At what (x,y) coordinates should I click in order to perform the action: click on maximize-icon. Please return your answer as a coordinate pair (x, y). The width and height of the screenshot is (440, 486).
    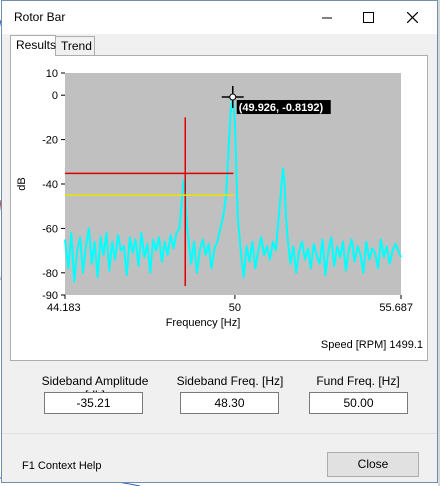
    Looking at the image, I should click on (368, 17).